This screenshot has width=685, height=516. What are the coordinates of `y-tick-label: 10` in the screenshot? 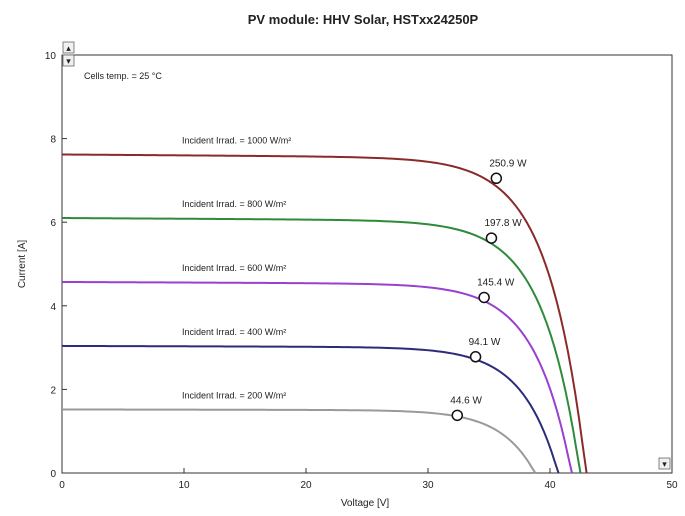 It's located at (51, 56).